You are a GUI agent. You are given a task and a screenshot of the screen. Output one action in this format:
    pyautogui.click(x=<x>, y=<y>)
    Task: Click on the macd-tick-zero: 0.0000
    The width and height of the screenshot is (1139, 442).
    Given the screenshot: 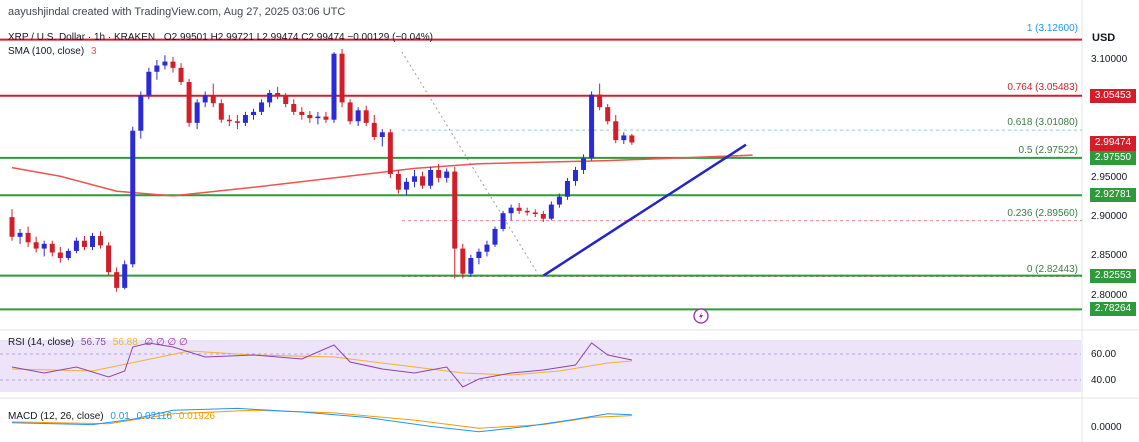 What is the action you would take?
    pyautogui.click(x=1106, y=427)
    